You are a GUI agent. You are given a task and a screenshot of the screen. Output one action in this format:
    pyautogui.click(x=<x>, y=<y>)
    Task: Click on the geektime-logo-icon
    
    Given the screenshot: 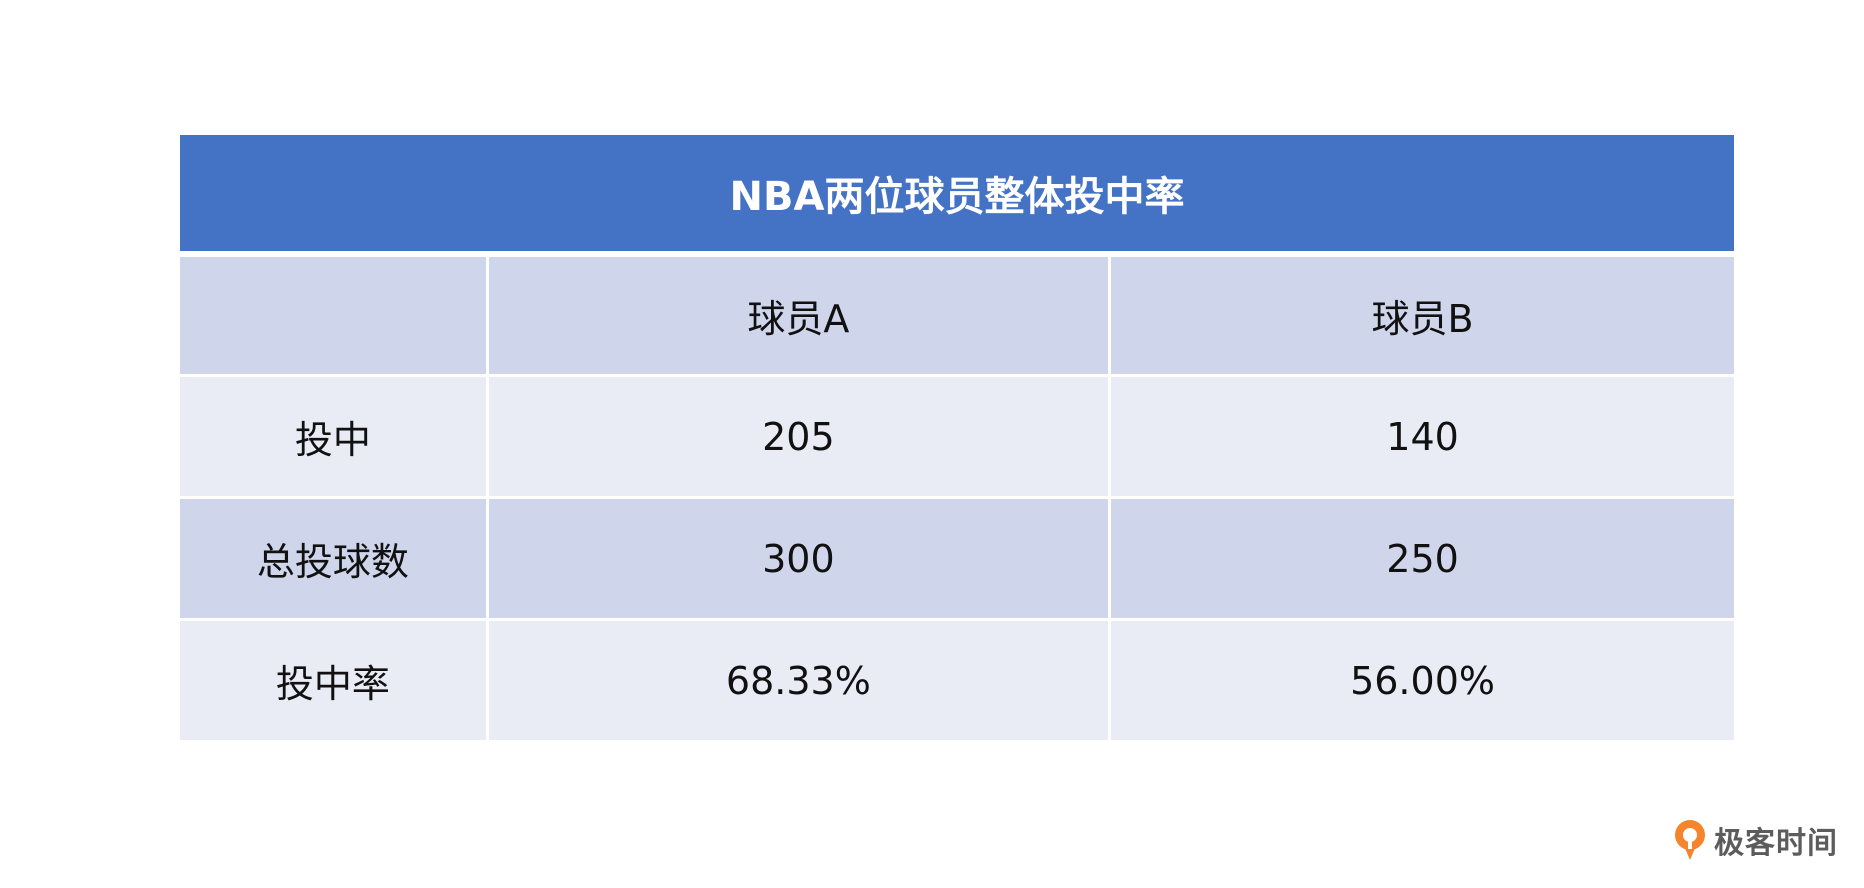 What is the action you would take?
    pyautogui.click(x=1690, y=840)
    